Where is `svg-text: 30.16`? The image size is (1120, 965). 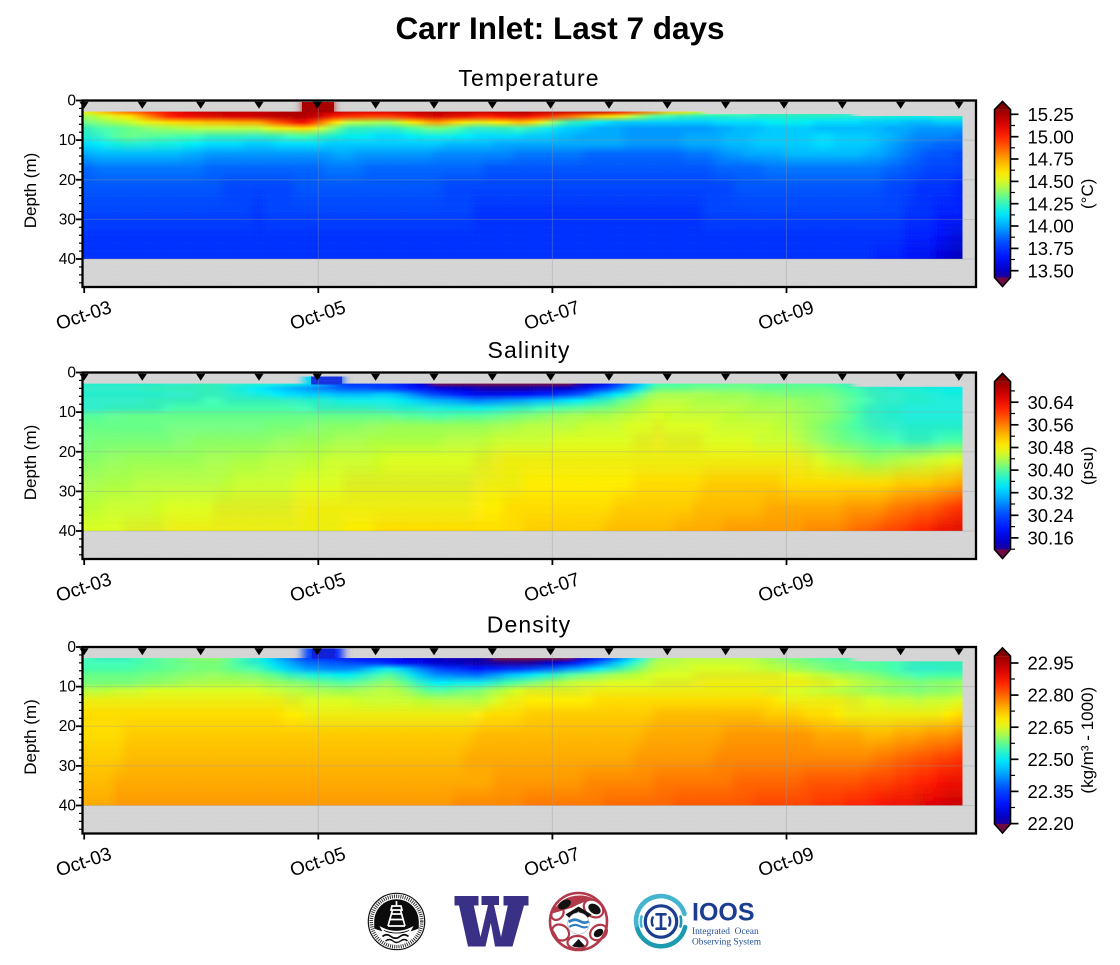
svg-text: 30.16 is located at coordinates (1051, 538).